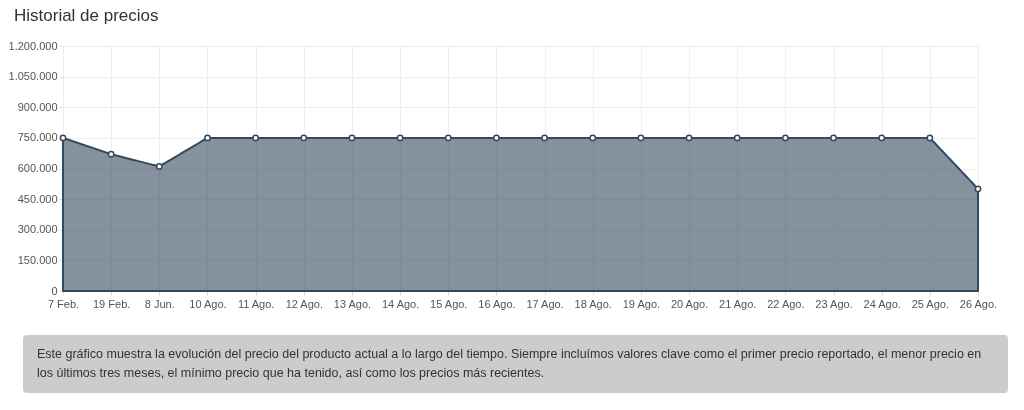 The width and height of the screenshot is (1024, 410). What do you see at coordinates (159, 303) in the screenshot?
I see `x-tick-label: 8 Jun.` at bounding box center [159, 303].